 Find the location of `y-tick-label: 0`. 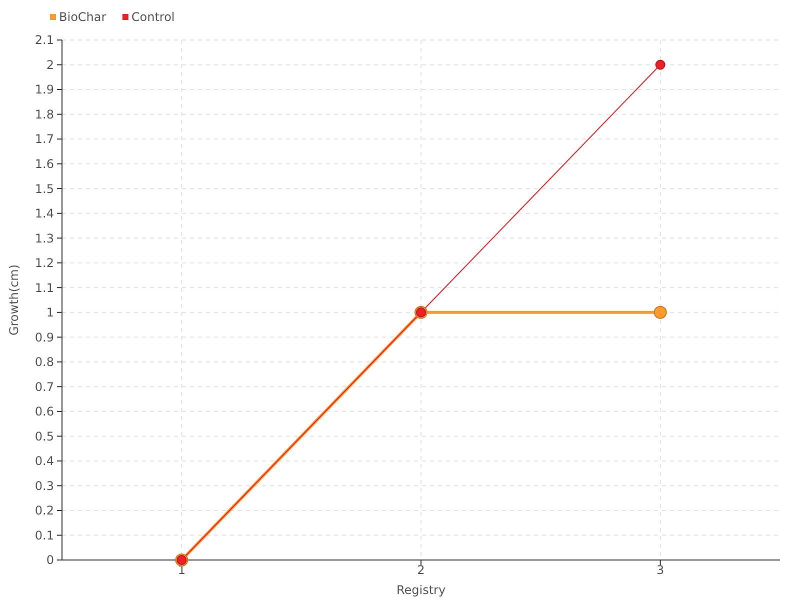

y-tick-label: 0 is located at coordinates (50, 560).